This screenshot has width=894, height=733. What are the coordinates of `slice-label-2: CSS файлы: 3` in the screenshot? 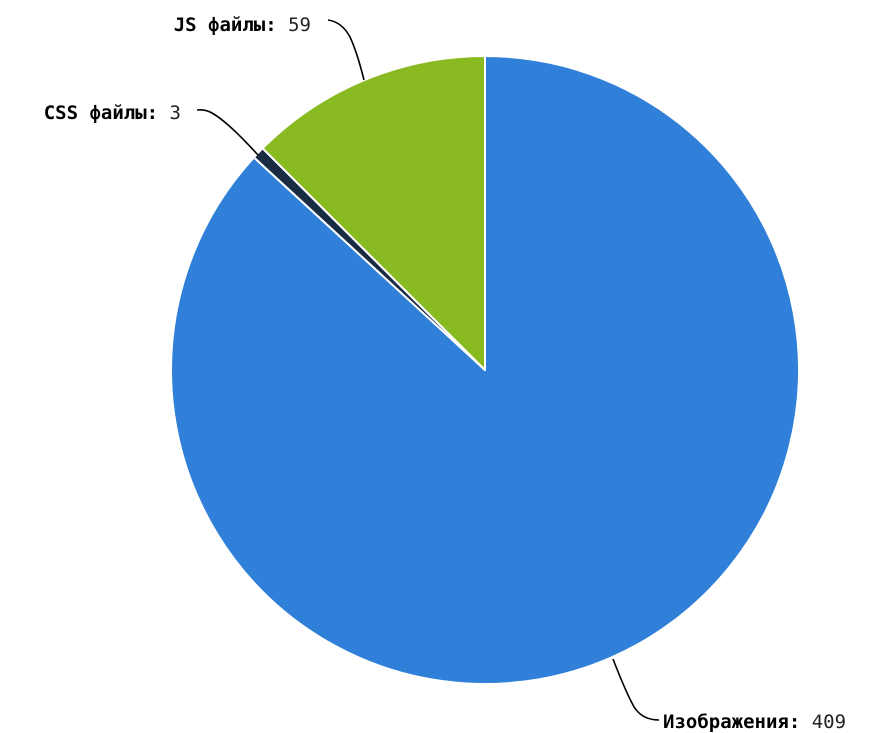 It's located at (112, 113).